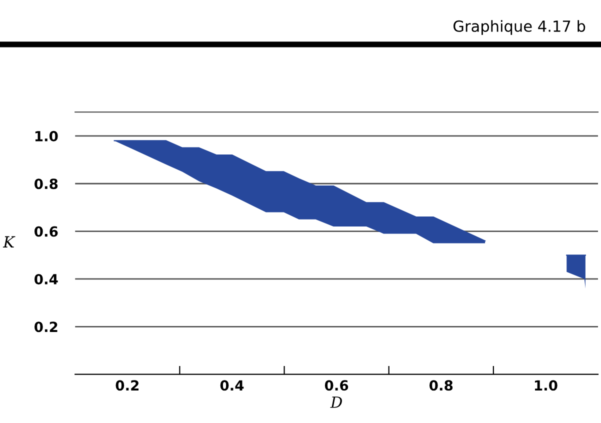 Image resolution: width=601 pixels, height=423 pixels. What do you see at coordinates (546, 385) in the screenshot?
I see `x-tick-label: 1.0` at bounding box center [546, 385].